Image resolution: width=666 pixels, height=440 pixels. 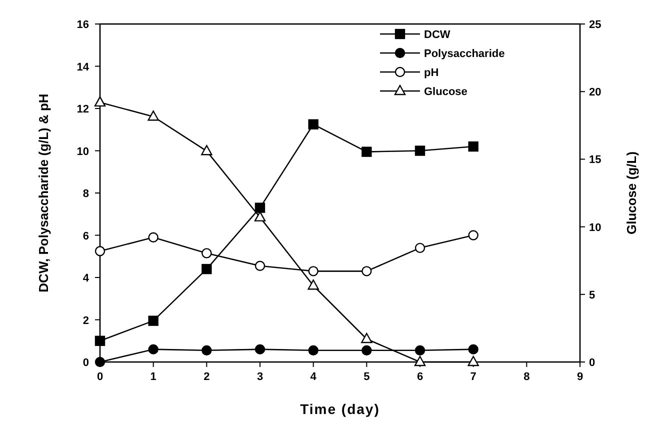 What do you see at coordinates (592, 363) in the screenshot?
I see `y2-tick-label: 0` at bounding box center [592, 363].